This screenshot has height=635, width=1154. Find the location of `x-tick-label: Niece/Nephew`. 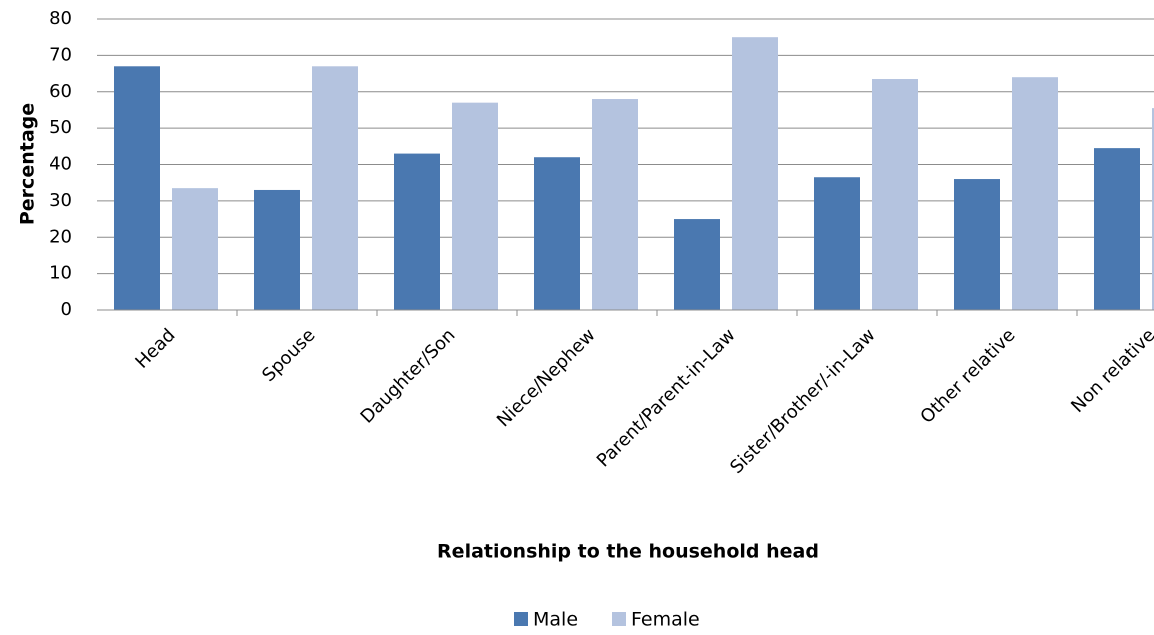

x-tick-label: Niece/Nephew is located at coordinates (546, 378).